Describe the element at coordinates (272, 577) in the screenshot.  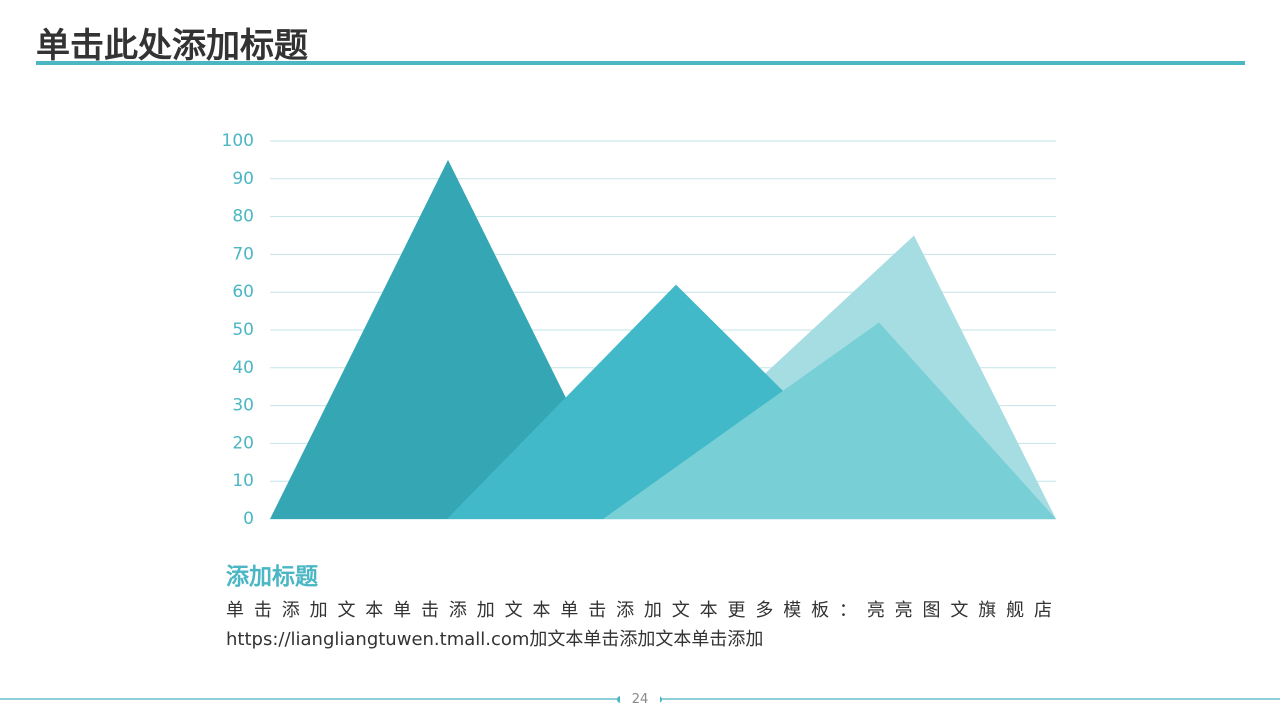
I see `text-heading: 添加标题` at that location.